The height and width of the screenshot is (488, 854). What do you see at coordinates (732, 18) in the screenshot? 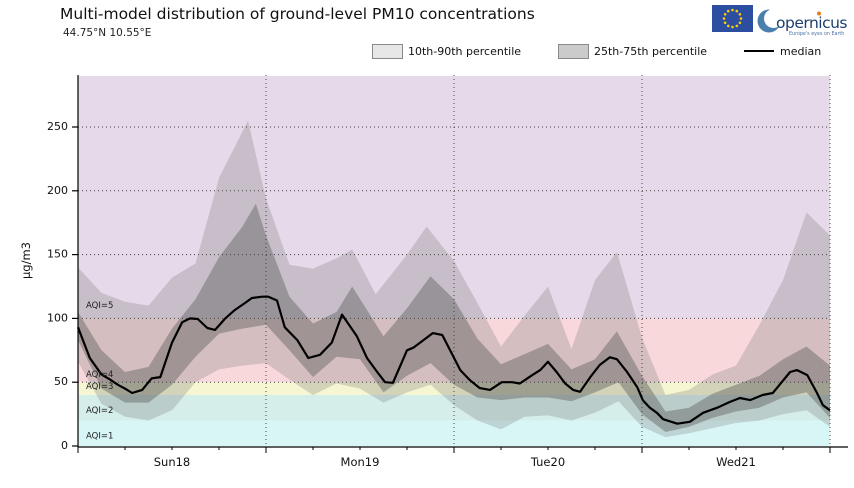
I see `eu-flag-icon` at bounding box center [732, 18].